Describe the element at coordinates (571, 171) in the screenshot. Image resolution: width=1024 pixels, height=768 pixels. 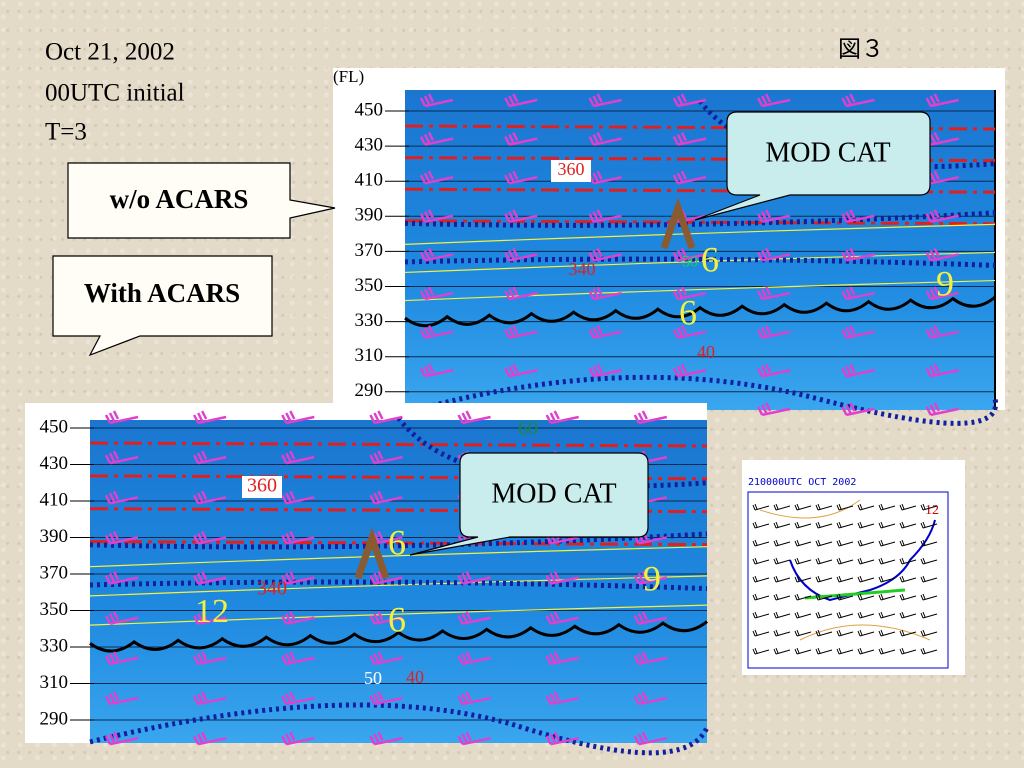
I see `label-box` at that location.